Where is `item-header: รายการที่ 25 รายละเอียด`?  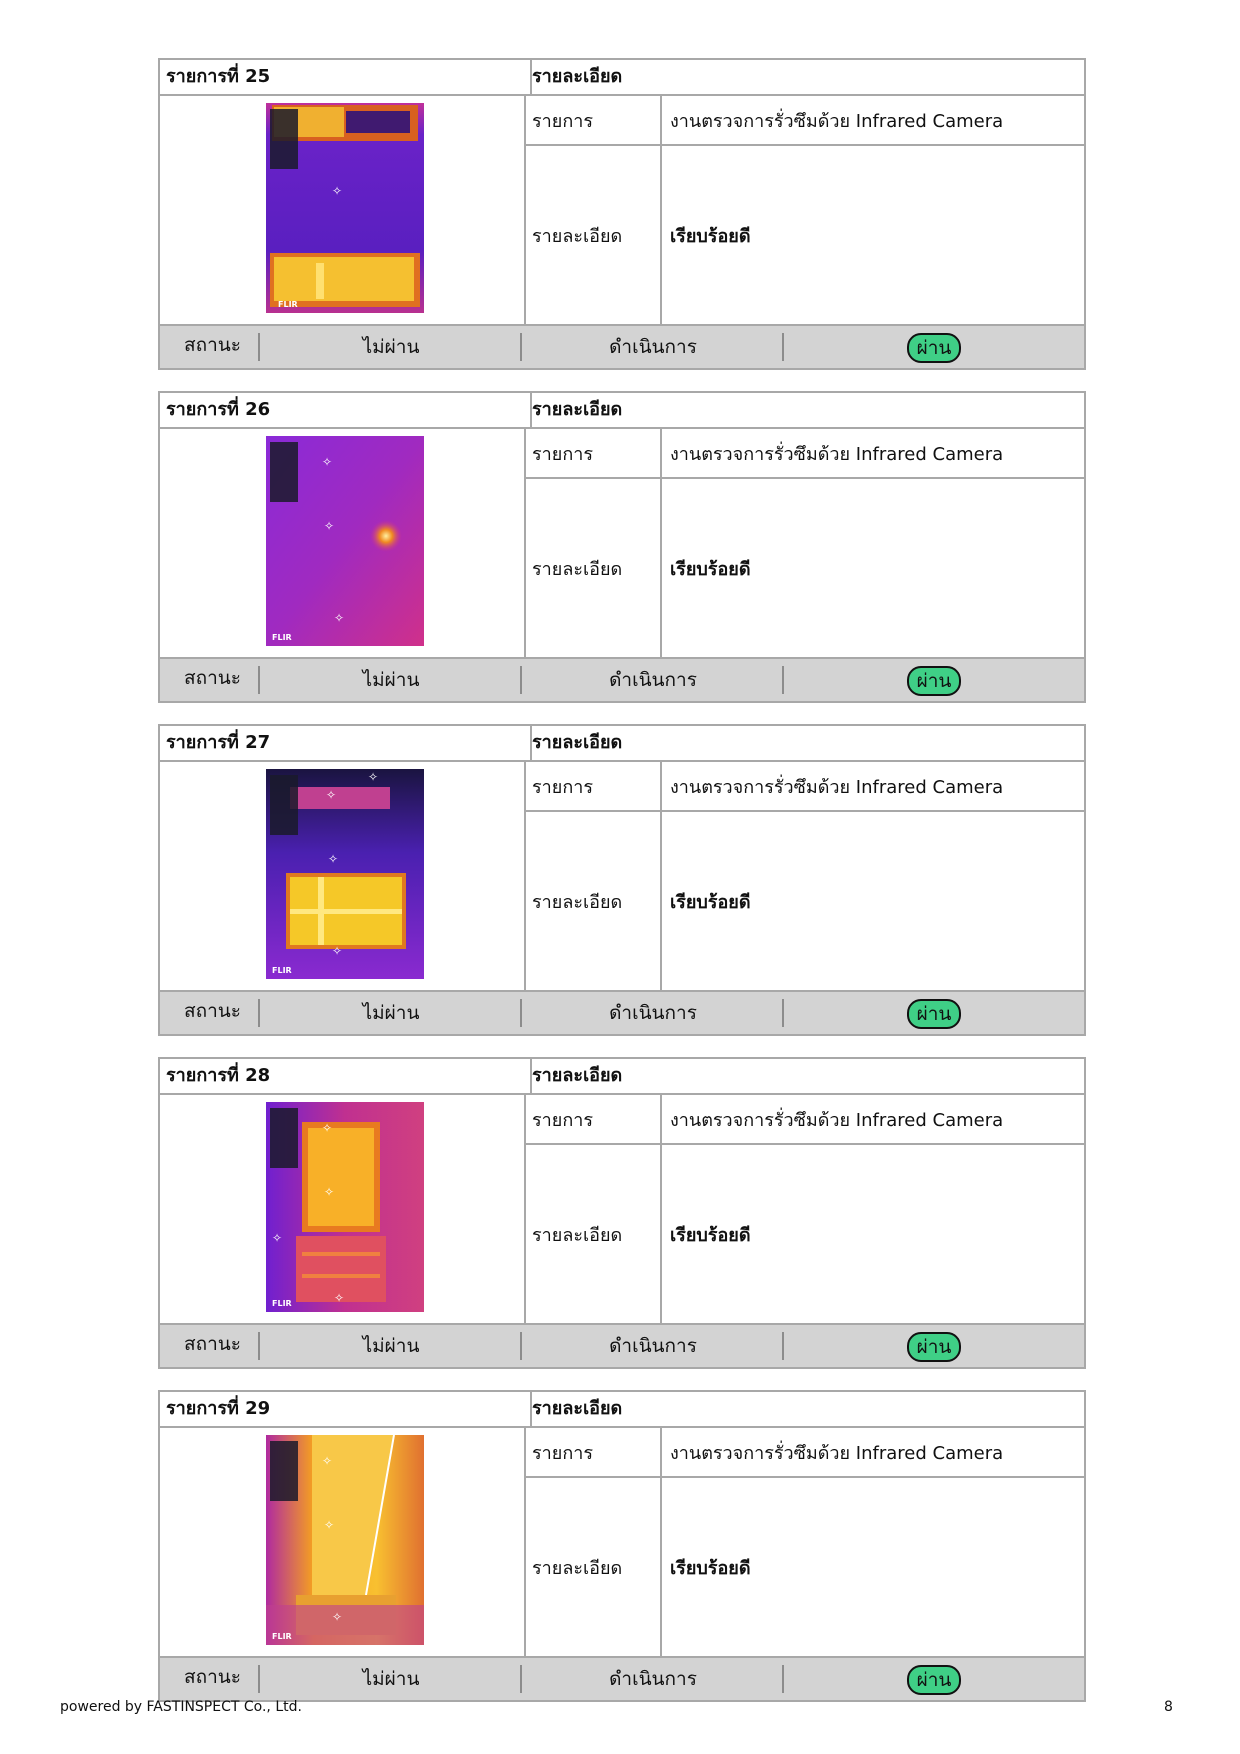
item-header: รายการที่ 25 รายละเอียด is located at coordinates (622, 78).